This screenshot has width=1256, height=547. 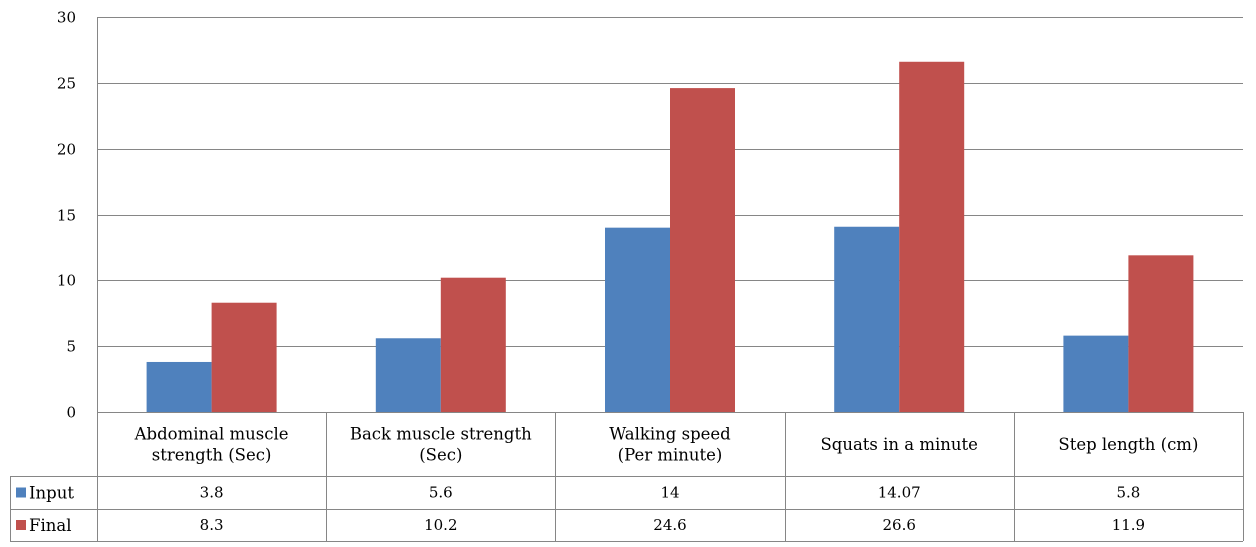 What do you see at coordinates (1128, 525) in the screenshot?
I see `table-cell: 11.9` at bounding box center [1128, 525].